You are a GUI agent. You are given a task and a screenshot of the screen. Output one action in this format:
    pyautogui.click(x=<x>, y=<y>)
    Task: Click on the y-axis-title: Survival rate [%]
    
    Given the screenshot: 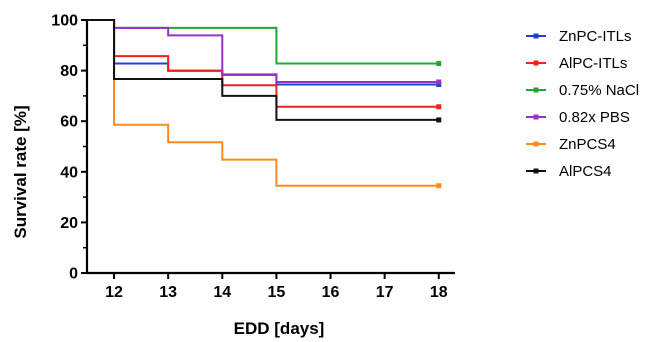 What is the action you would take?
    pyautogui.click(x=20, y=171)
    